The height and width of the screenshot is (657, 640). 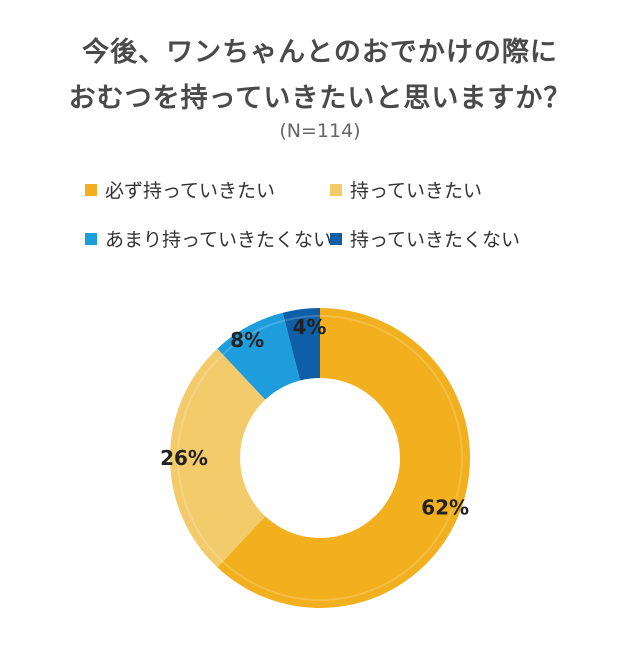 I want to click on data-label-4: 4%, so click(x=309, y=327).